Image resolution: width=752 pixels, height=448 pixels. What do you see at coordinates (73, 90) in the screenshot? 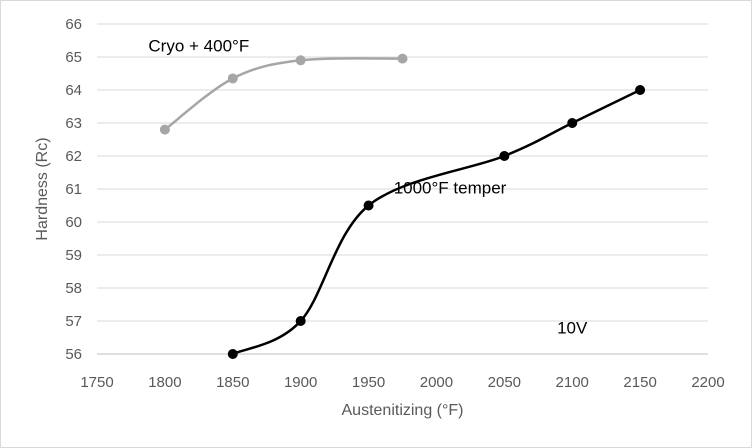
I see `y-tick-label: 64` at bounding box center [73, 90].